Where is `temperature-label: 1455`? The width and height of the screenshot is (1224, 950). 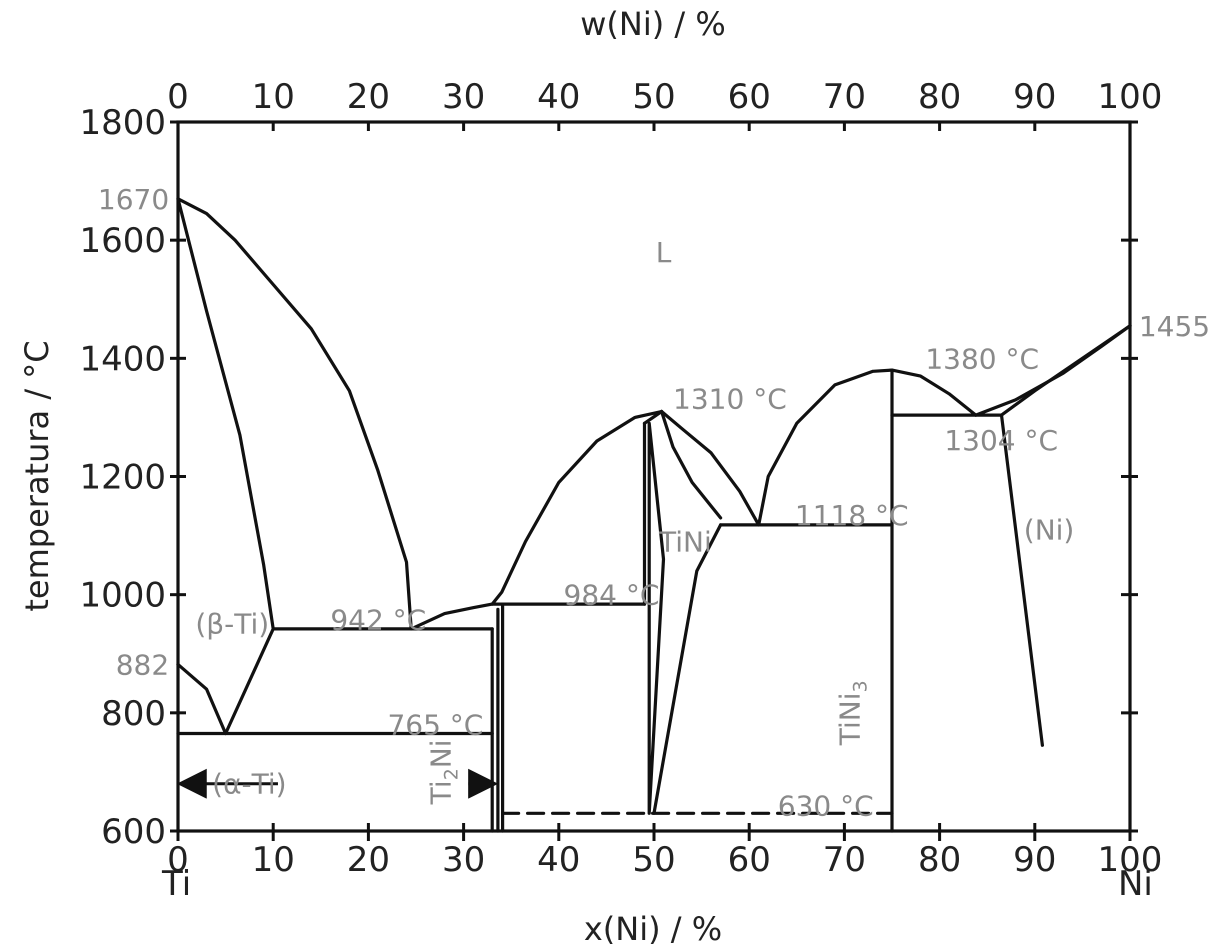
temperature-label: 1455 is located at coordinates (1174, 326).